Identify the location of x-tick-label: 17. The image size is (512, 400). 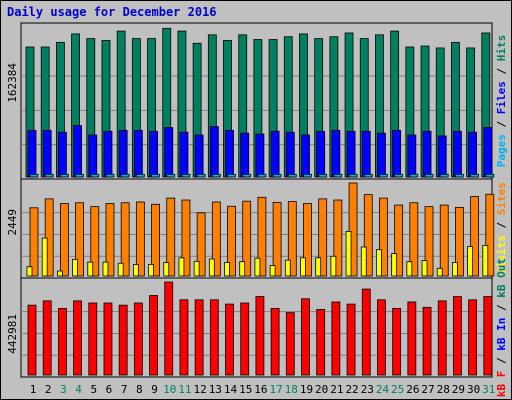
(275, 389).